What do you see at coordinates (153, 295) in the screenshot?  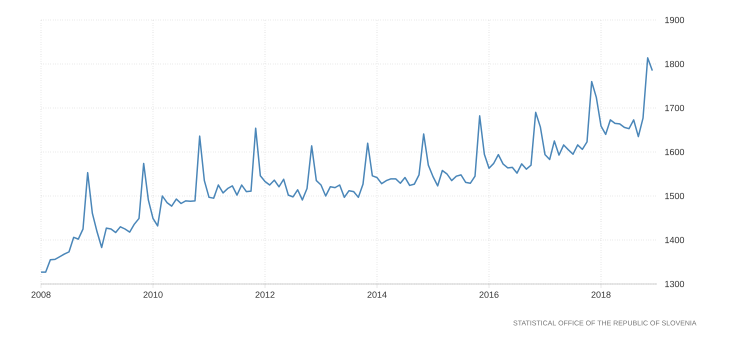 I see `x-tick-label: 2010` at bounding box center [153, 295].